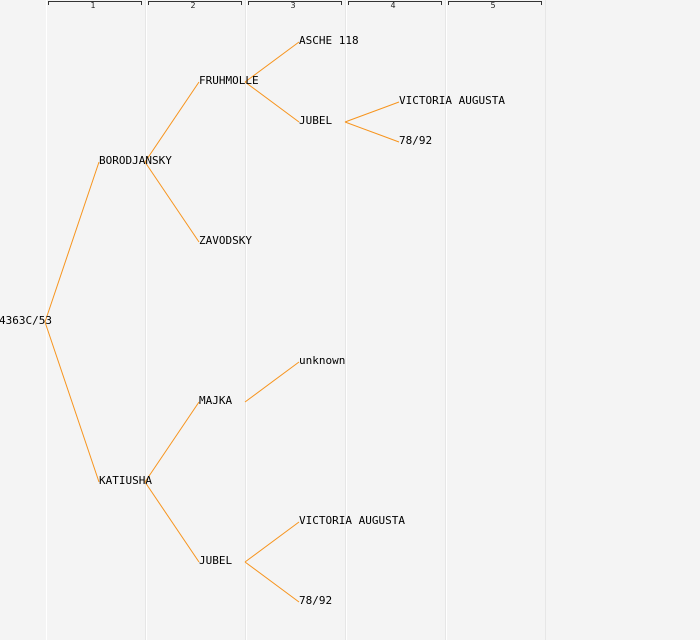  What do you see at coordinates (329, 40) in the screenshot?
I see `ancestor-name: ASCHE 118` at bounding box center [329, 40].